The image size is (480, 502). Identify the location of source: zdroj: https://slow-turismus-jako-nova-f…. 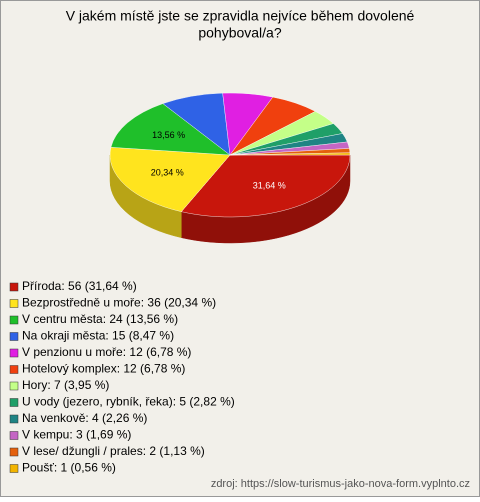
(340, 484).